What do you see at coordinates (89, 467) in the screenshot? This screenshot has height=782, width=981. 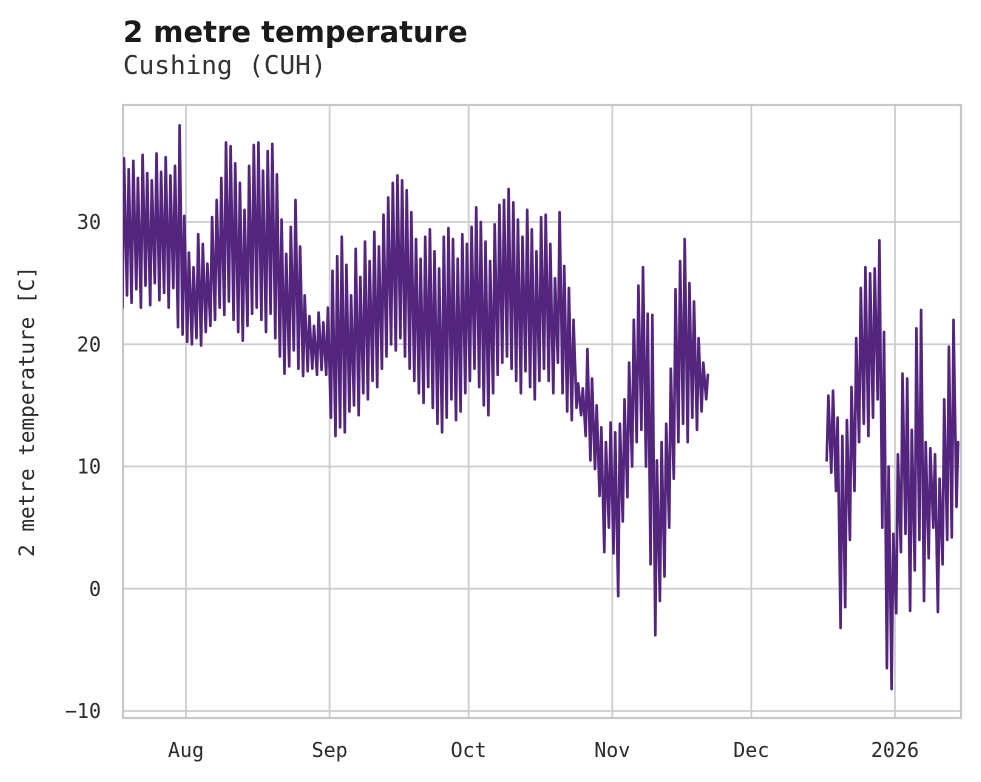 I see `y-tick-label: 10` at bounding box center [89, 467].